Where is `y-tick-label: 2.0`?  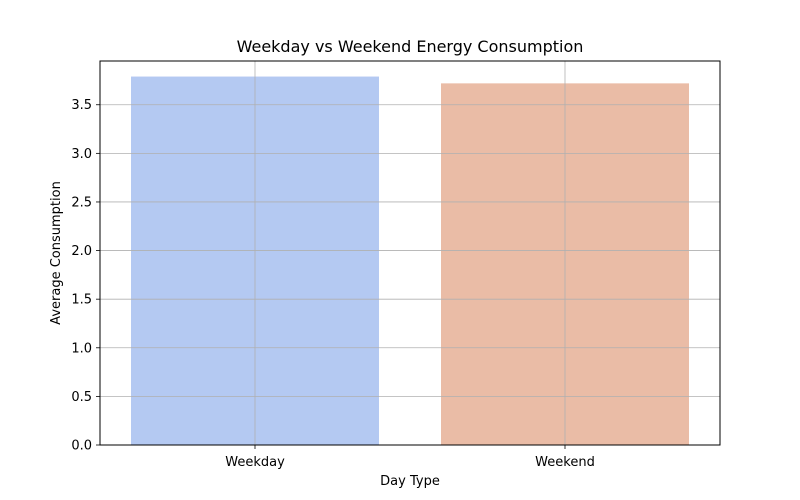
y-tick-label: 2.0 is located at coordinates (81, 251).